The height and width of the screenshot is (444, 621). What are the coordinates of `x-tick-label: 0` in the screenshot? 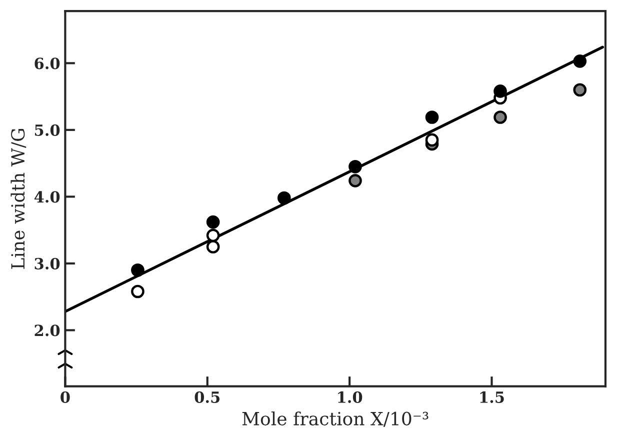 It's located at (65, 397).